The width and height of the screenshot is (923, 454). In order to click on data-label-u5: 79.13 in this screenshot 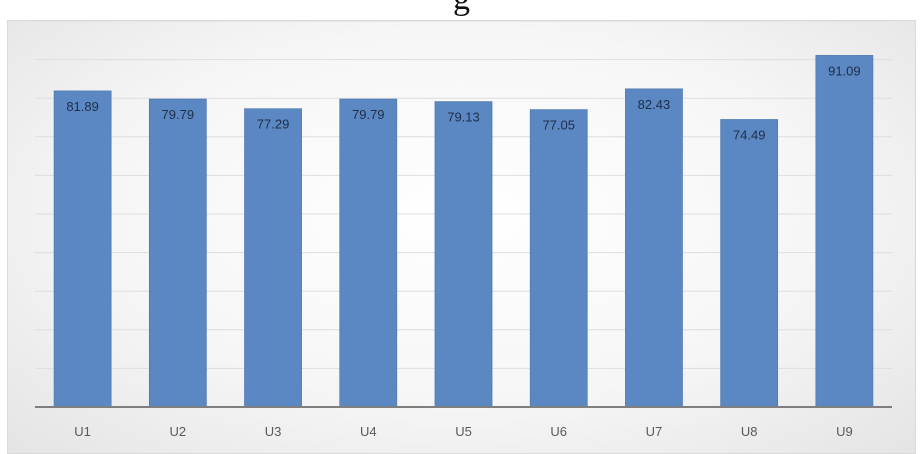, I will do `click(463, 117)`.